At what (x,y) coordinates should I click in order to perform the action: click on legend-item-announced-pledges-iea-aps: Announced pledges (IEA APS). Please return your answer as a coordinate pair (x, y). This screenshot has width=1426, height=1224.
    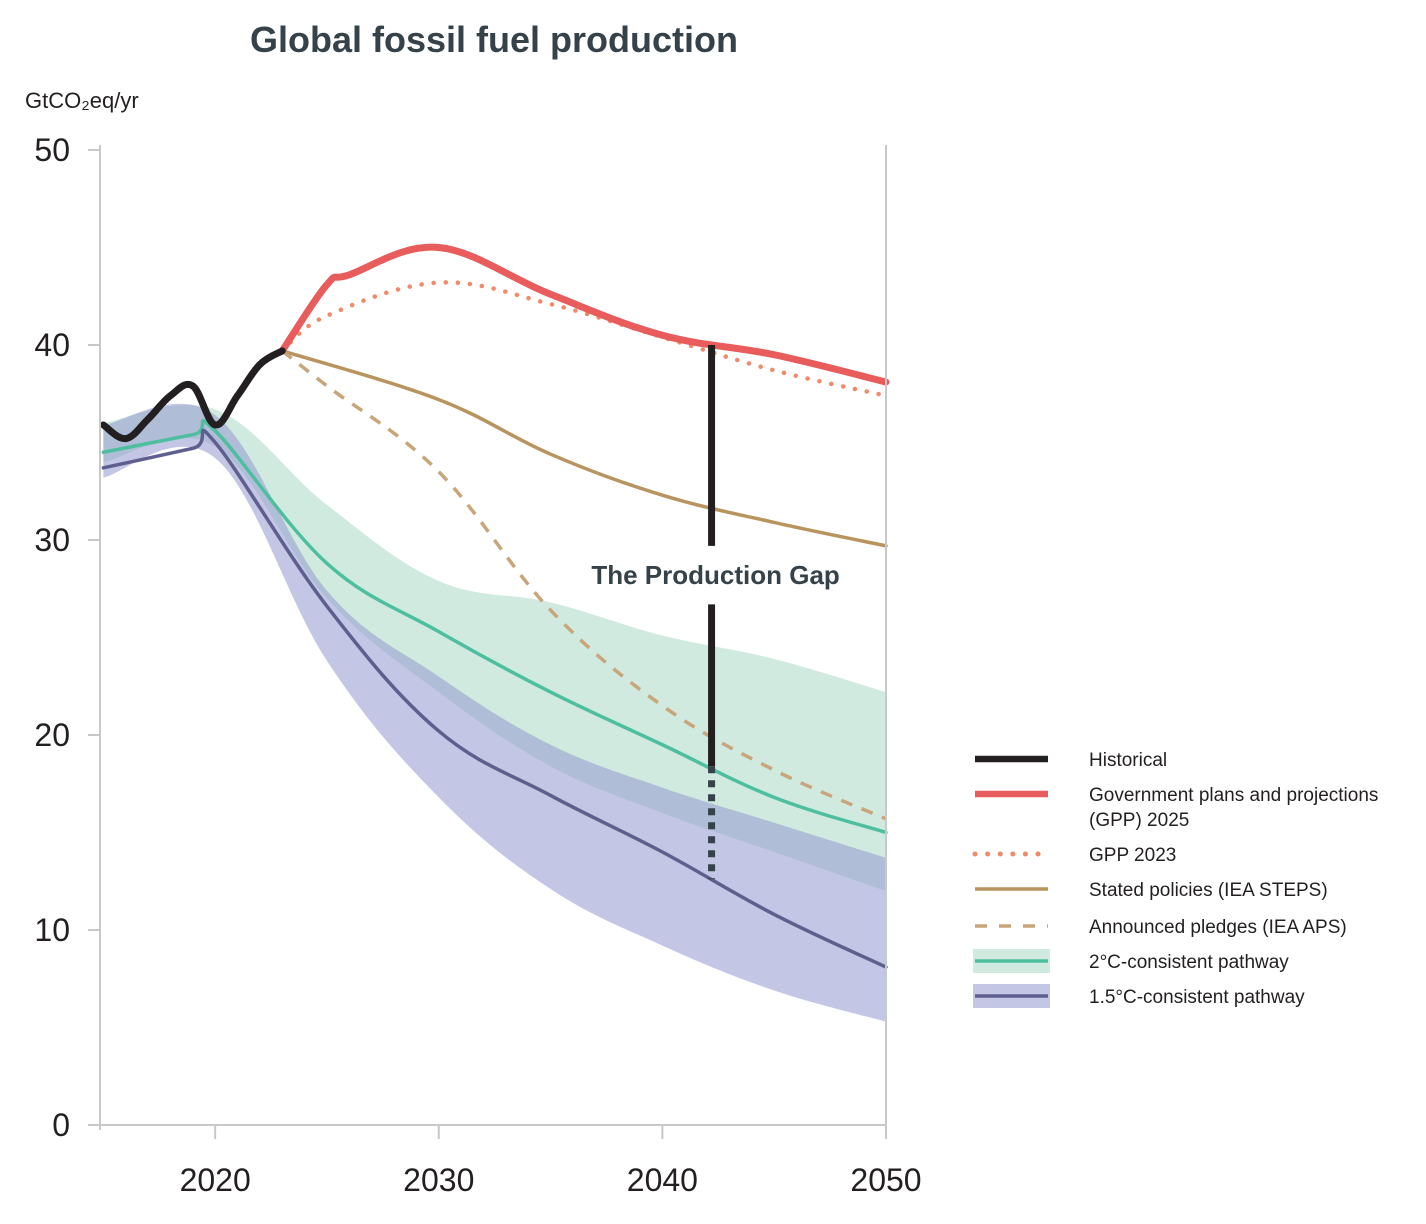
    Looking at the image, I should click on (1161, 927).